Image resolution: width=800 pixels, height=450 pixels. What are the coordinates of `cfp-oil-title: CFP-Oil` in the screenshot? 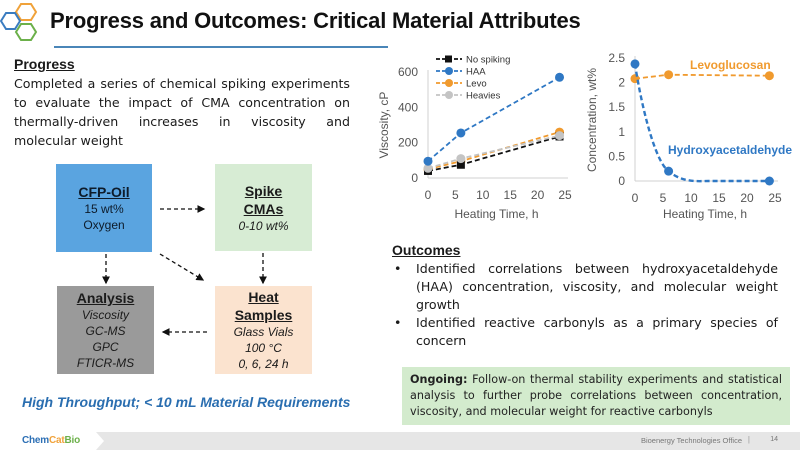 It's located at (104, 192).